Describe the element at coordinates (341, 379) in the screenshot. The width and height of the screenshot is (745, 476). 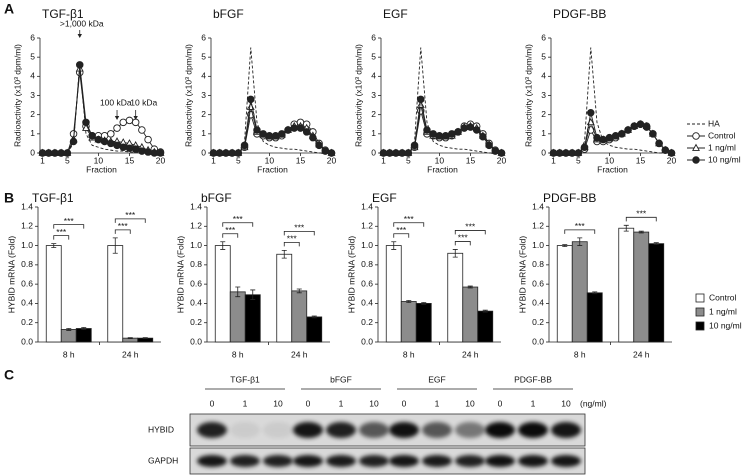
I see `blot-group-label: bFGF` at that location.